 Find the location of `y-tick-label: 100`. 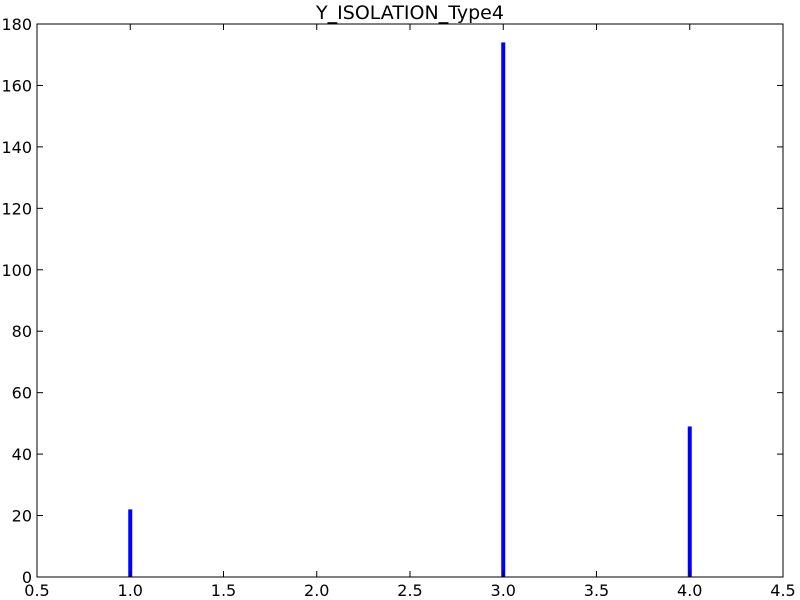

y-tick-label: 100 is located at coordinates (16, 270).